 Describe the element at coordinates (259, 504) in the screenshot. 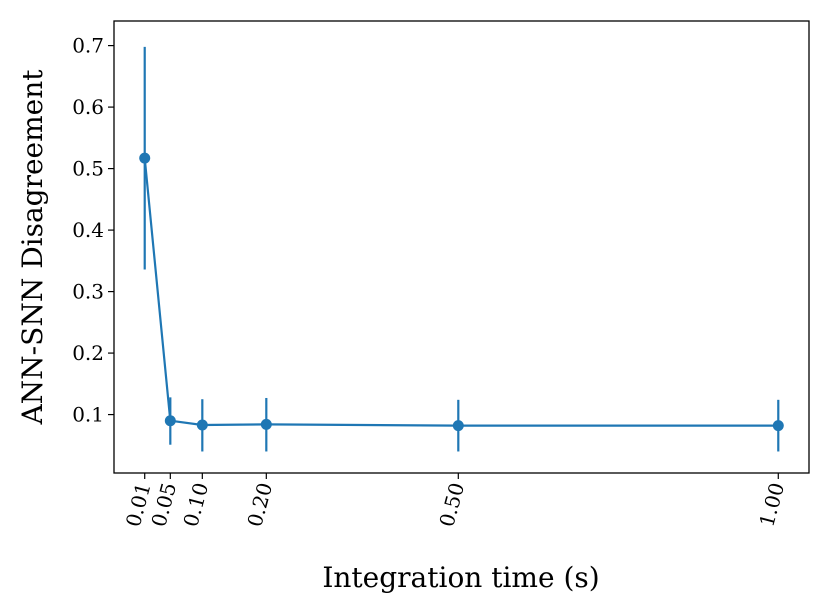

I see `x-tick-label: 0.20` at that location.